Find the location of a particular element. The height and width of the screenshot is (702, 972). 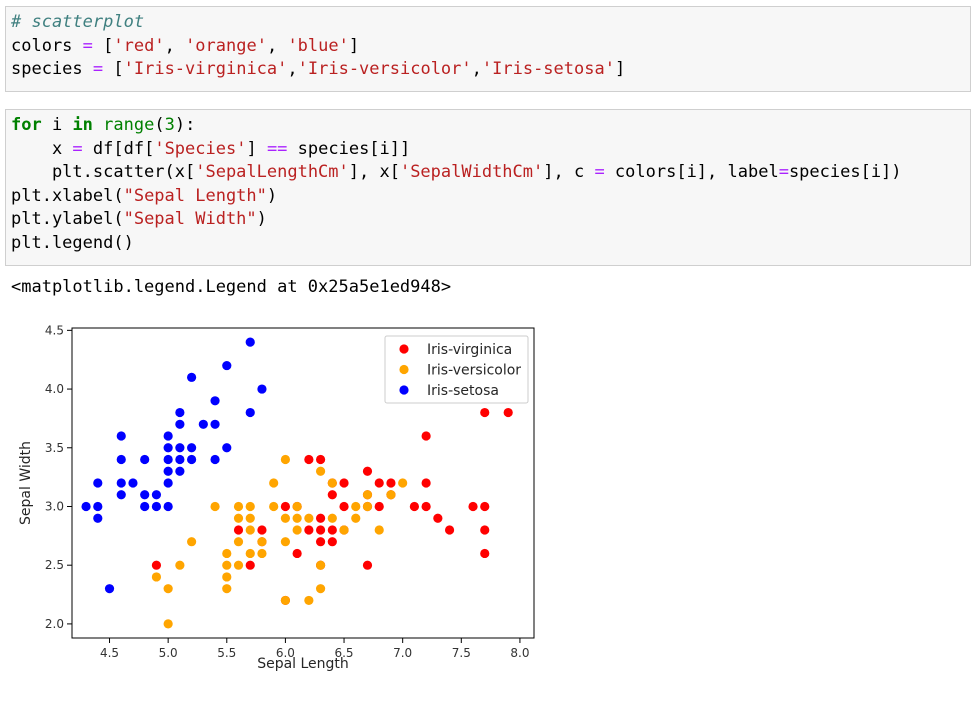

code-token: 'Iris-setosa' is located at coordinates (548, 69).